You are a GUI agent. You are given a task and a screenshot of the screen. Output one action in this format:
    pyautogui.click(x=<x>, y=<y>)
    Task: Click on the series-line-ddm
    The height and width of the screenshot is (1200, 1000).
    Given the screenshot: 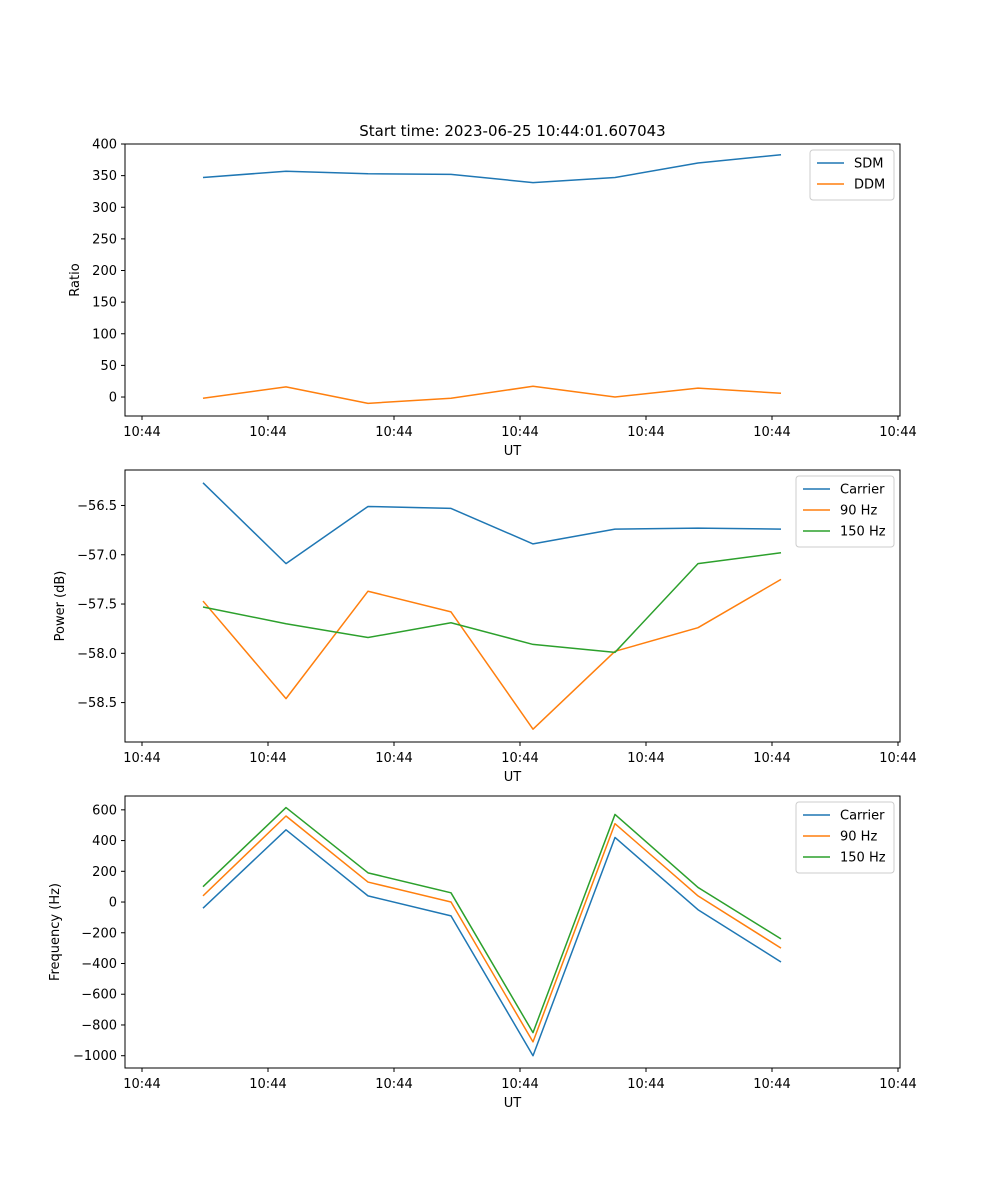 What is the action you would take?
    pyautogui.click(x=492, y=395)
    